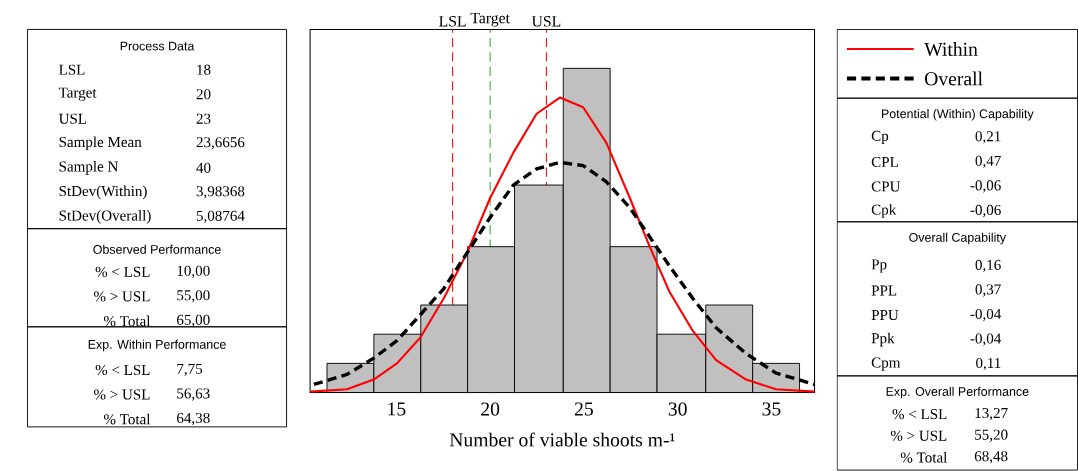  I want to click on text: 3,98368, so click(220, 192).